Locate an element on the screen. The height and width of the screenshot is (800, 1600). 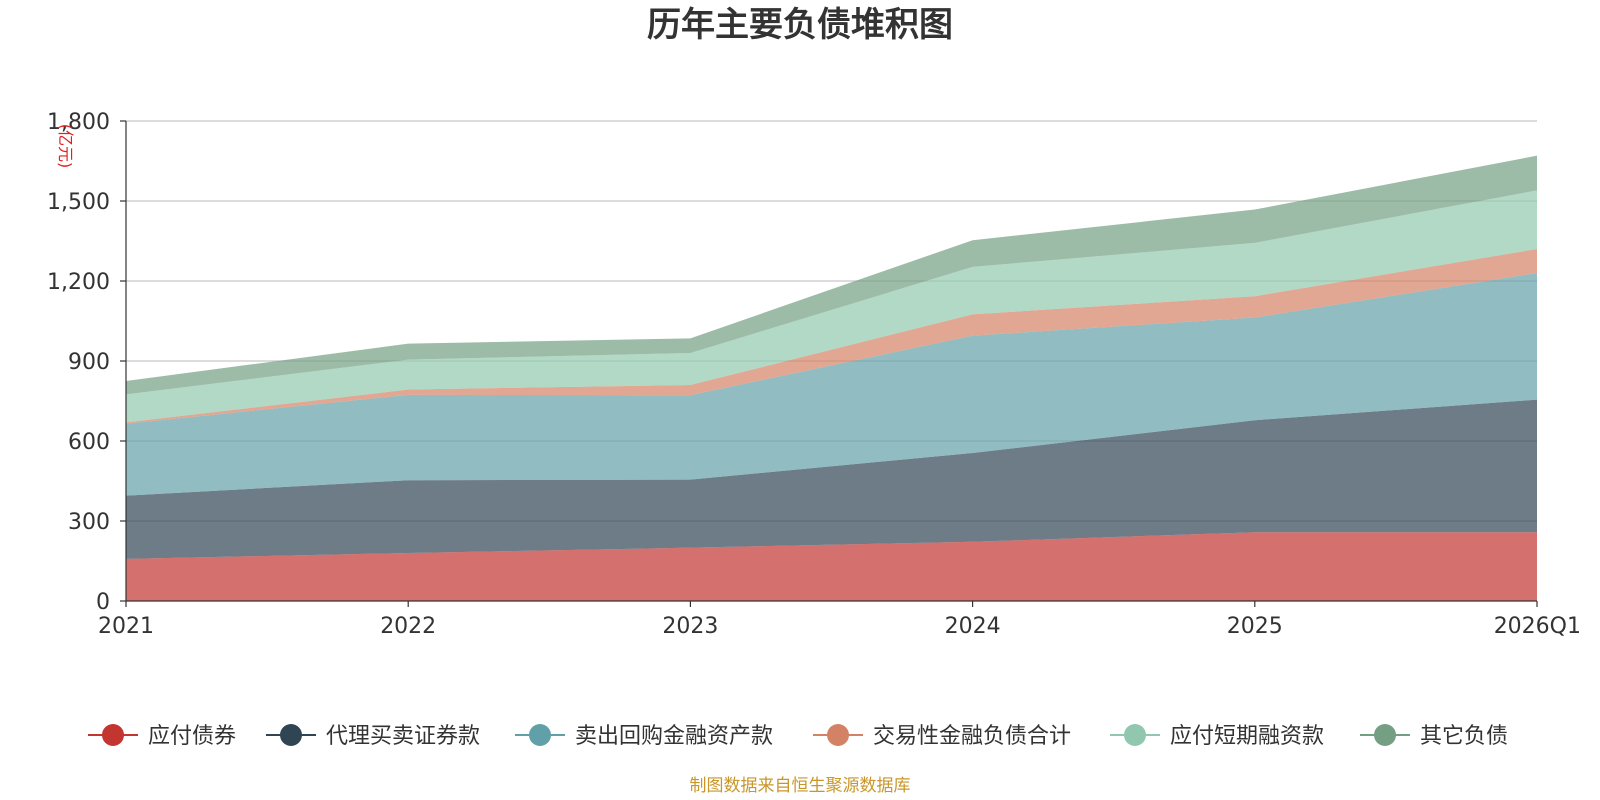
y-tick-label: 1,800 is located at coordinates (78, 122).